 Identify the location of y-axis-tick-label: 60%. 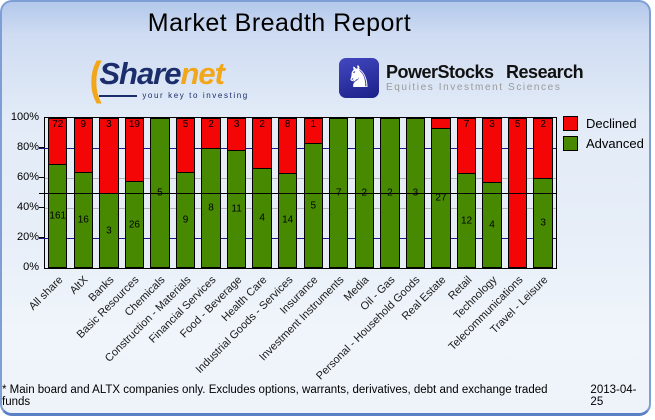
(27, 177).